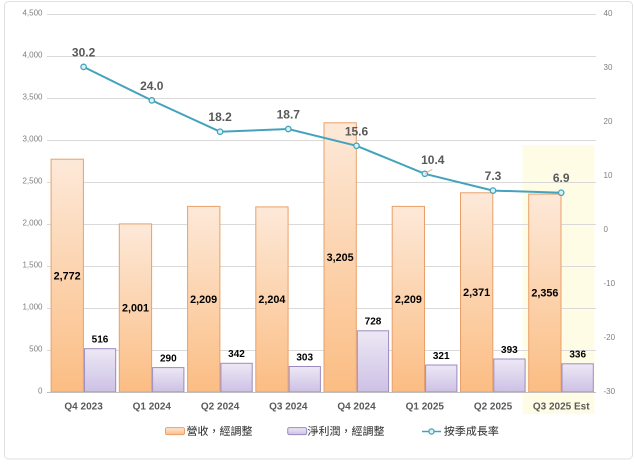 The height and width of the screenshot is (469, 634). I want to click on svg-text: -20, so click(610, 337).